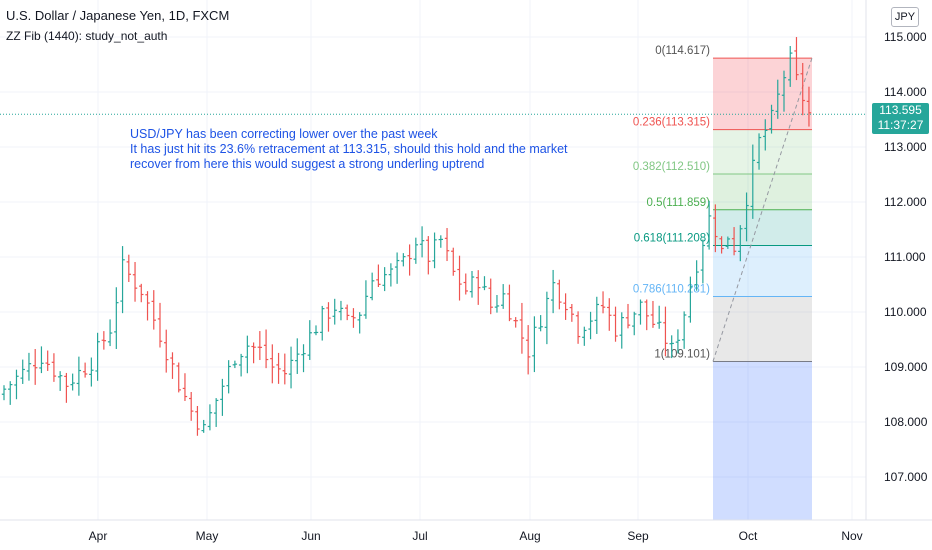 The width and height of the screenshot is (932, 550). What do you see at coordinates (905, 257) in the screenshot?
I see `y-tick-label: 111.000` at bounding box center [905, 257].